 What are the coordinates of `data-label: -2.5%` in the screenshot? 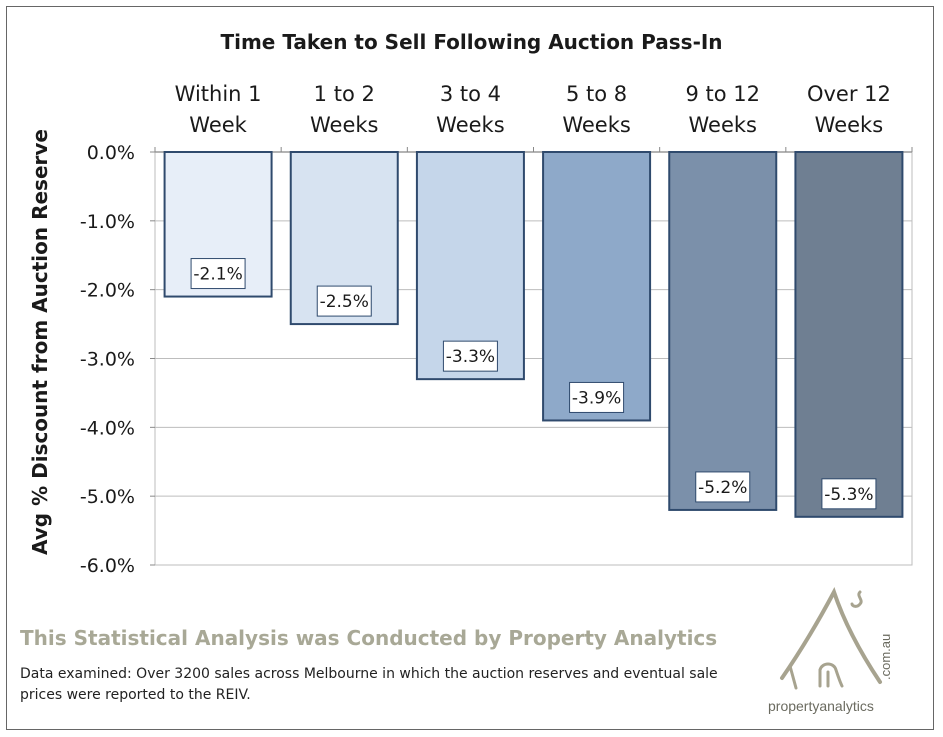 It's located at (344, 302).